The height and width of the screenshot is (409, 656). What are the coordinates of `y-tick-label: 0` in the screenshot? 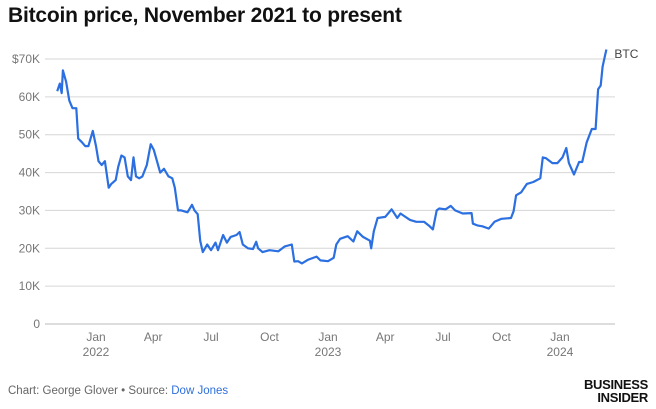 It's located at (36, 324).